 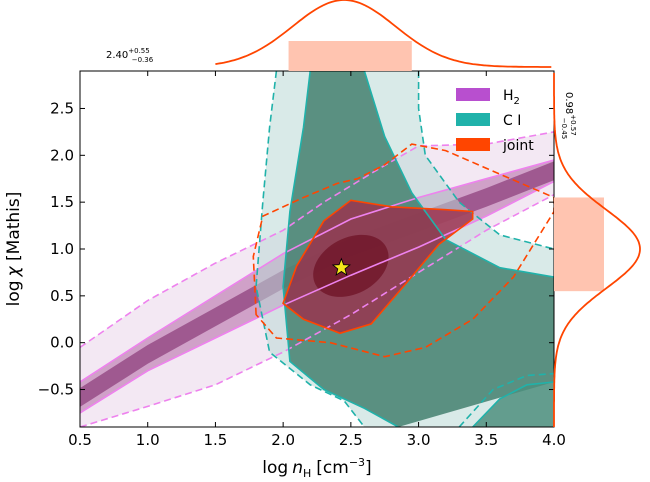 I want to click on x-tick-label: 4.0, so click(x=554, y=440).